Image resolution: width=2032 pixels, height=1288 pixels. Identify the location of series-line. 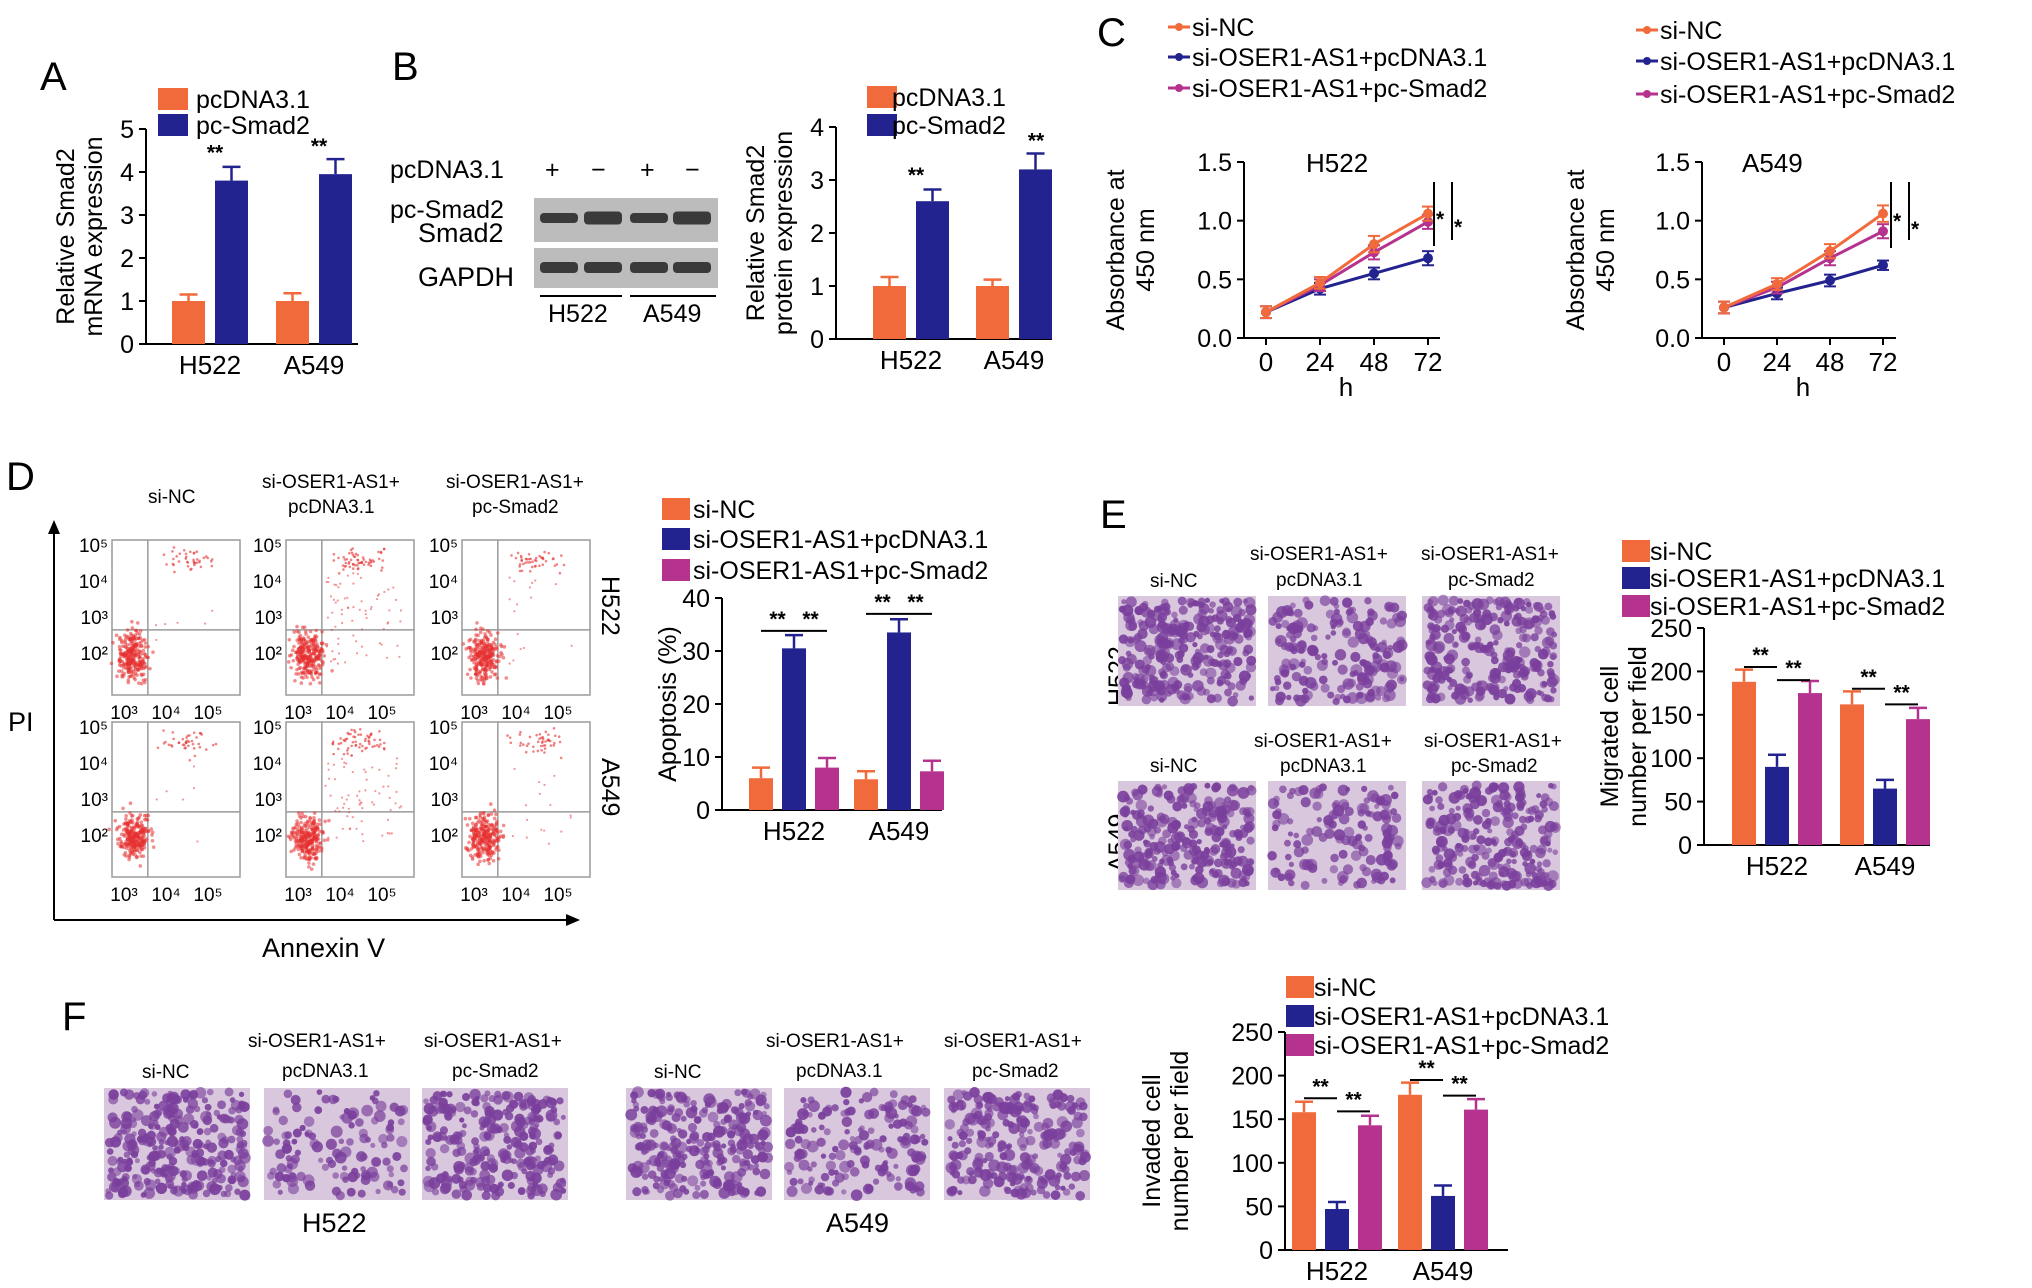
(1803, 269).